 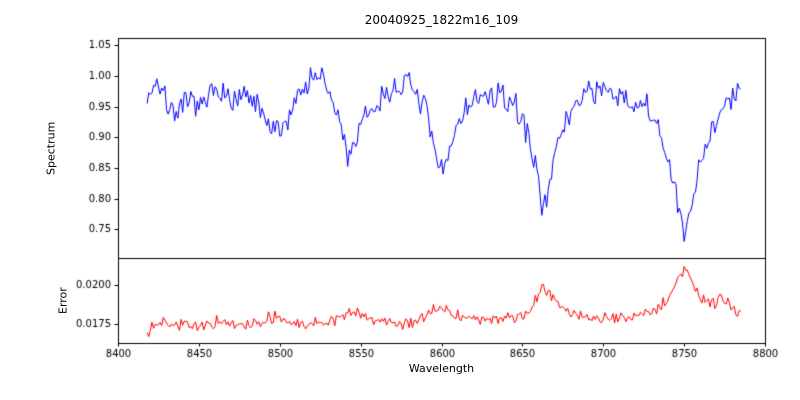 I want to click on x-axis-label: Wavelength, so click(x=441, y=368).